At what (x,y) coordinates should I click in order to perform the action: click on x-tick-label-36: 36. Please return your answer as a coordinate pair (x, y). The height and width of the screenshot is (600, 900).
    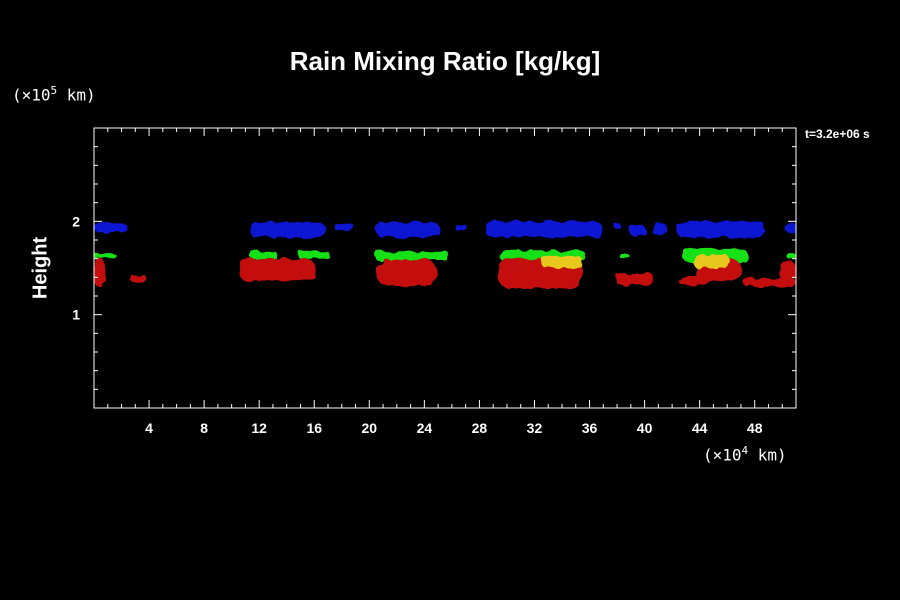
    Looking at the image, I should click on (590, 428).